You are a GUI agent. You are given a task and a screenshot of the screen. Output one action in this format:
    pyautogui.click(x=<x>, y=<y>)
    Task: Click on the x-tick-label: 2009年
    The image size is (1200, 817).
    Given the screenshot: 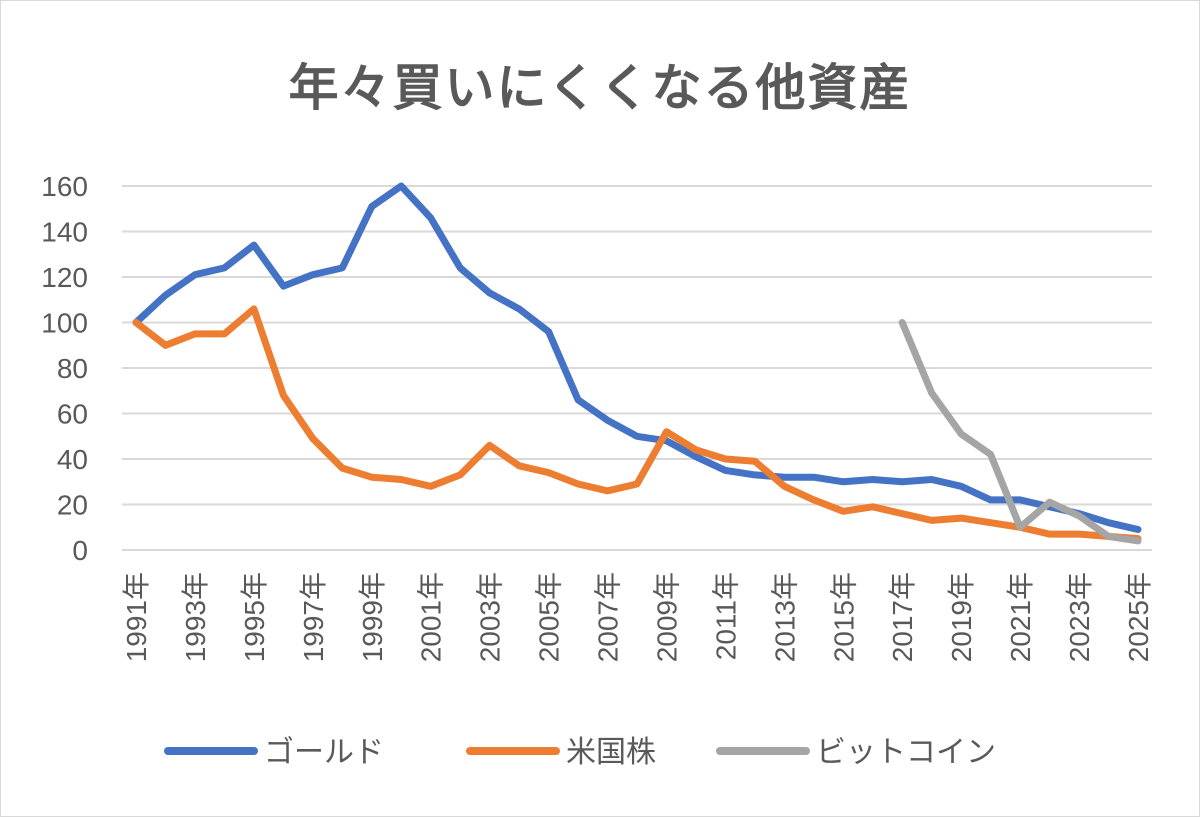 What is the action you would take?
    pyautogui.click(x=666, y=617)
    